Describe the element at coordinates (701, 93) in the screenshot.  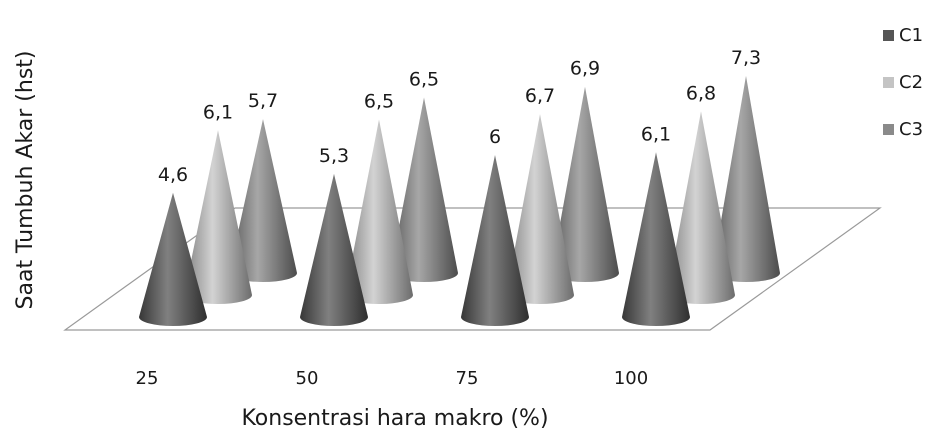
I see `data-label-c2-100: 6,8` at that location.